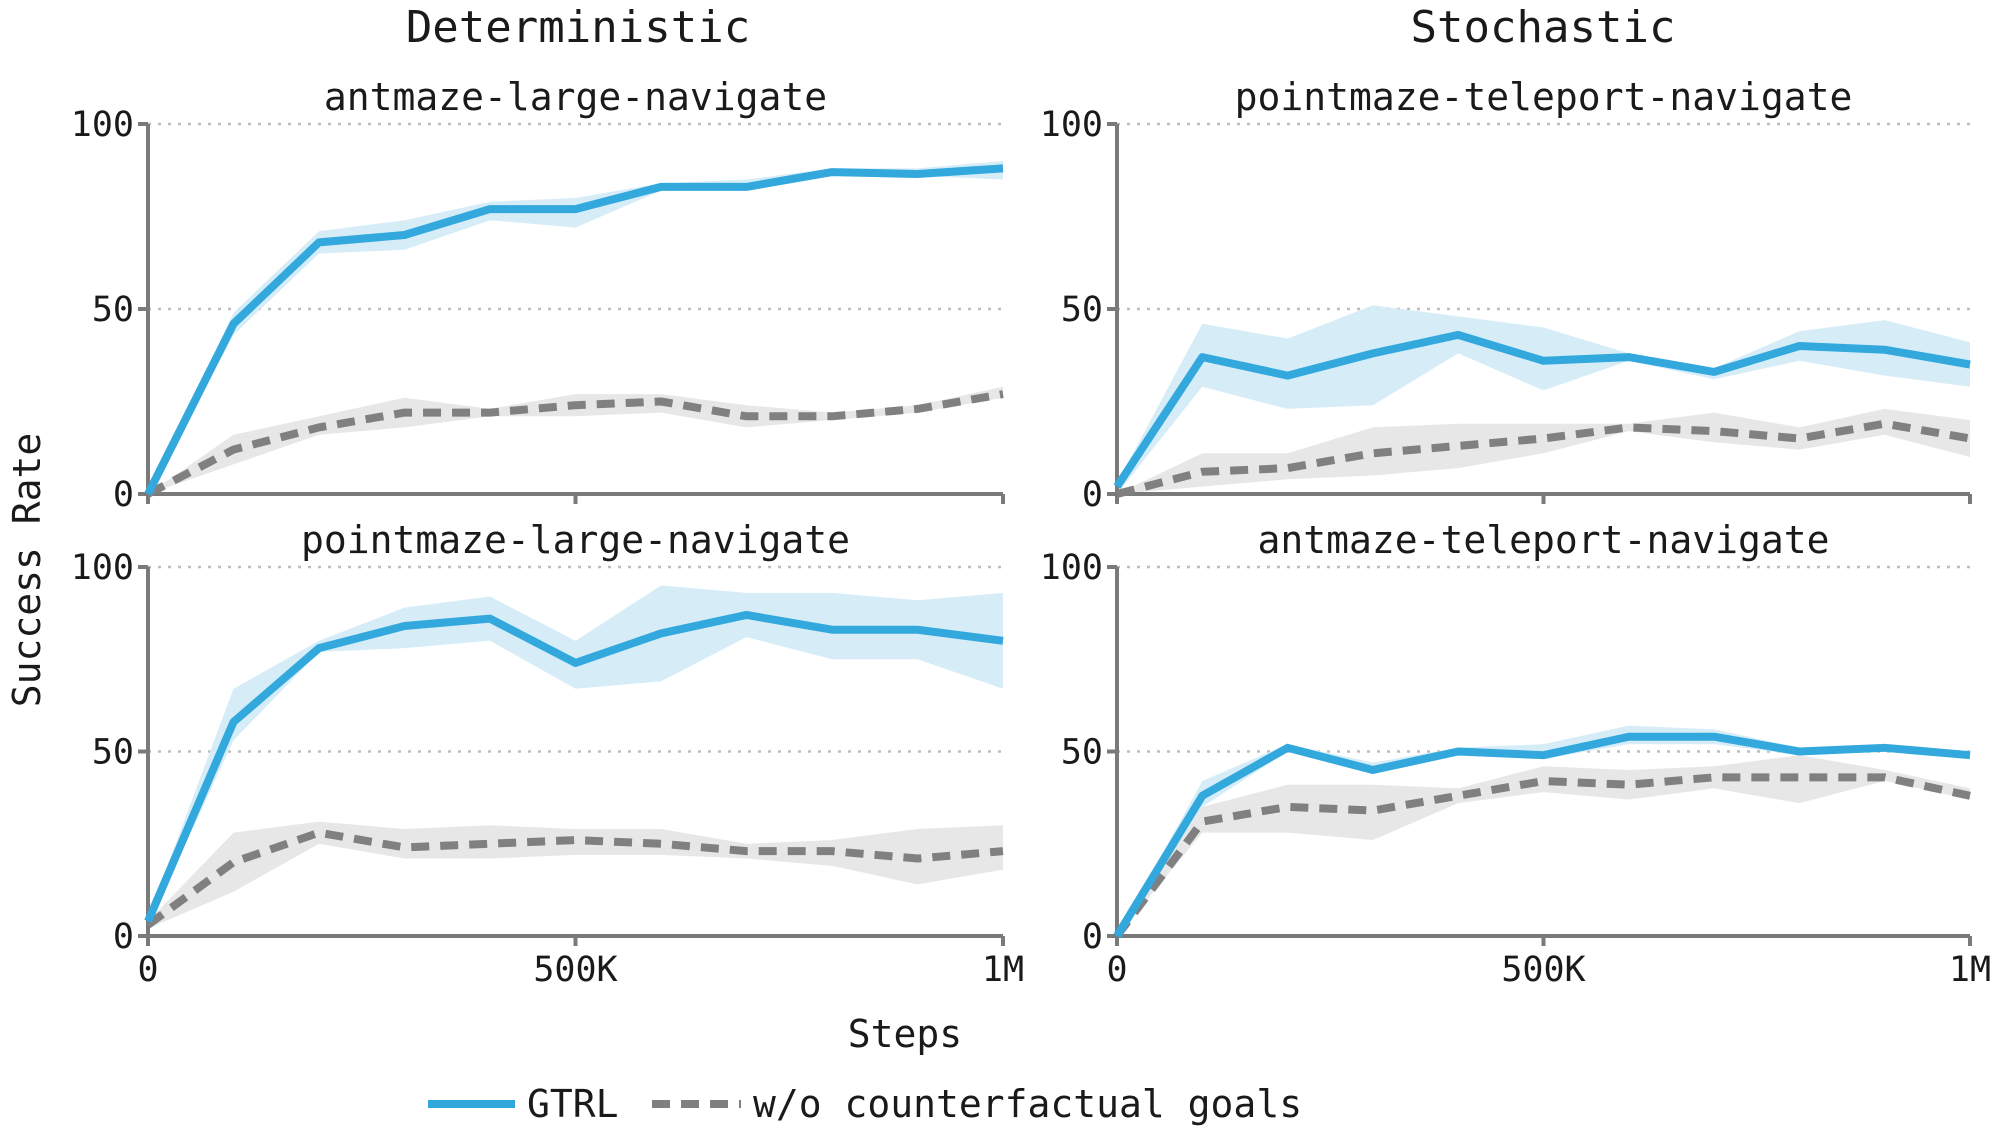 The height and width of the screenshot is (1138, 2000). I want to click on x-axis-label: Steps, so click(905, 1034).